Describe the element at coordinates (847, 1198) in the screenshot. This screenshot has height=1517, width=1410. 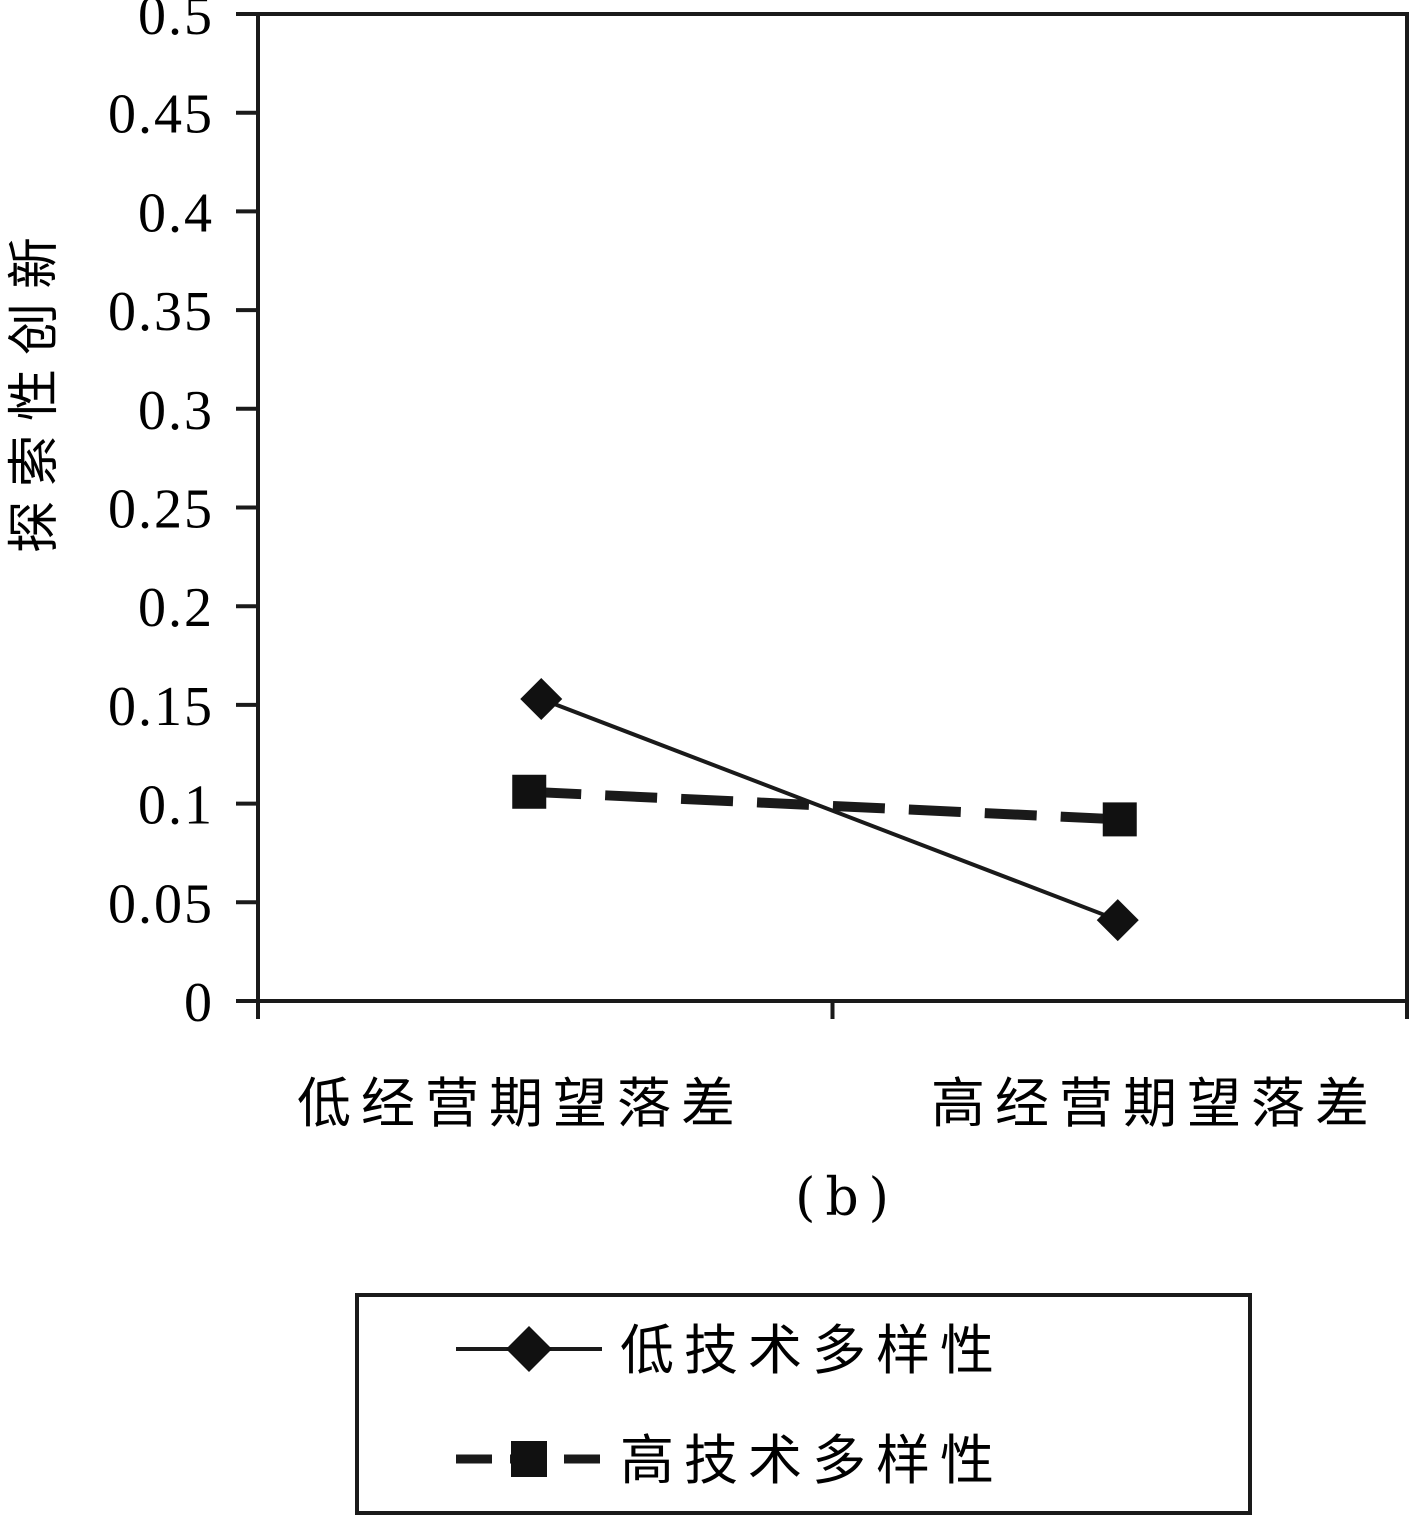
I see `chart-caption: (b)` at that location.